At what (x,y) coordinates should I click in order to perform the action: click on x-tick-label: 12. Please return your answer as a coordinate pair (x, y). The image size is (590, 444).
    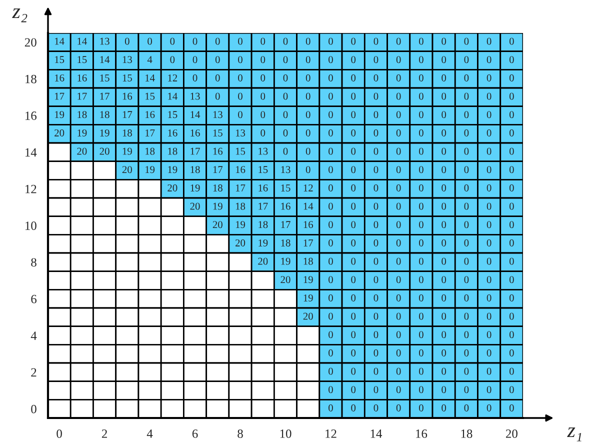
    Looking at the image, I should click on (331, 434).